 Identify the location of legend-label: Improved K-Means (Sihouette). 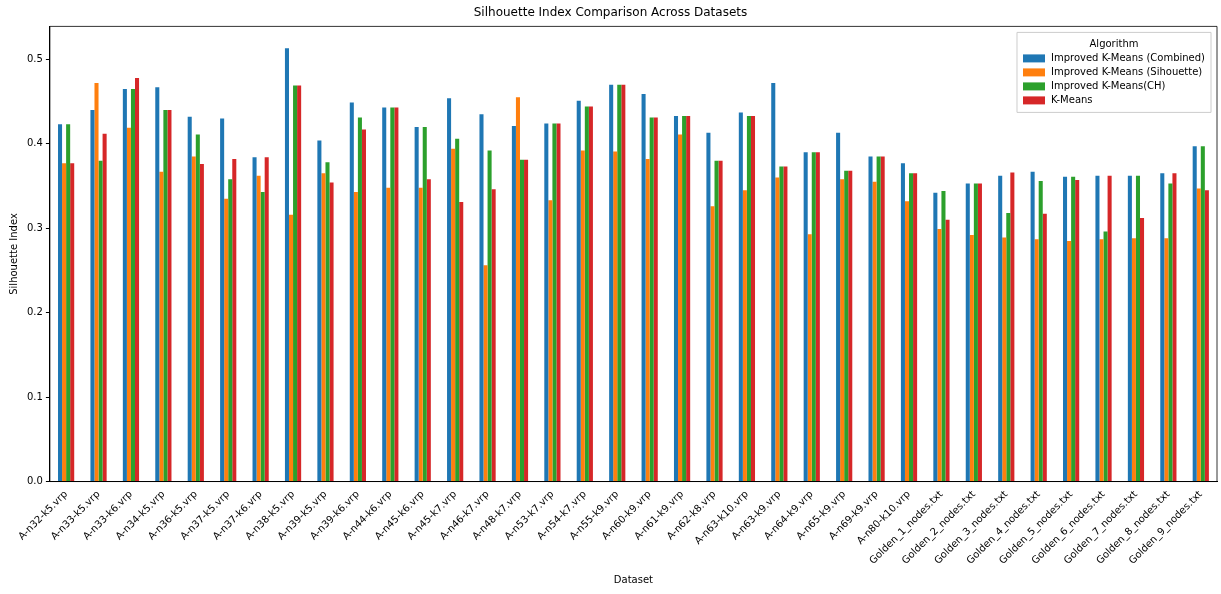
(1127, 71).